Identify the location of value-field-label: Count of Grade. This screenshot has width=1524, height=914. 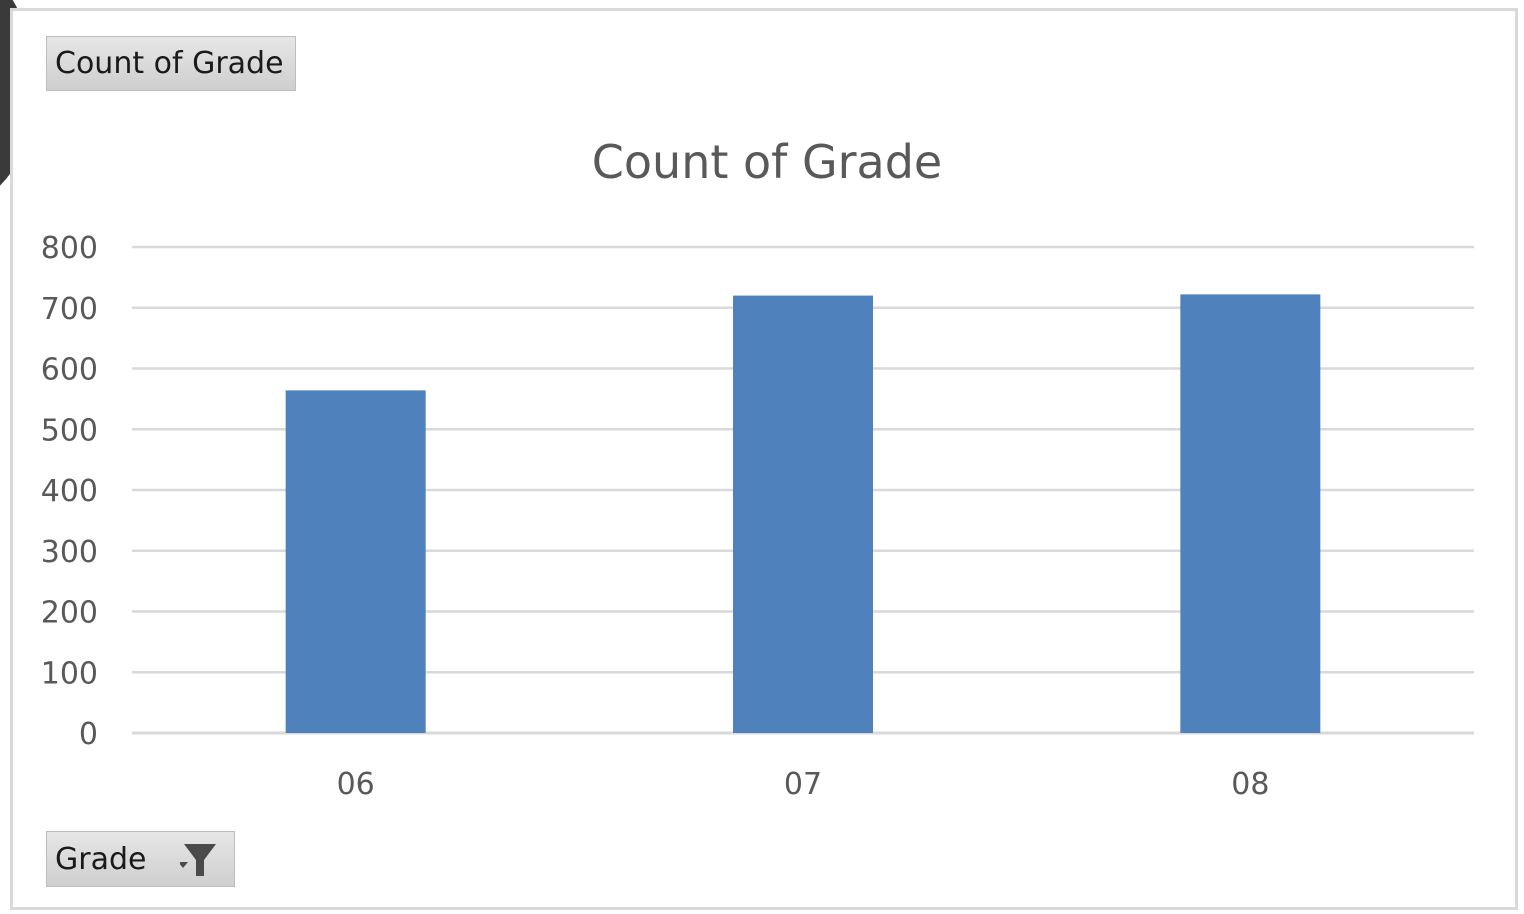
(169, 63).